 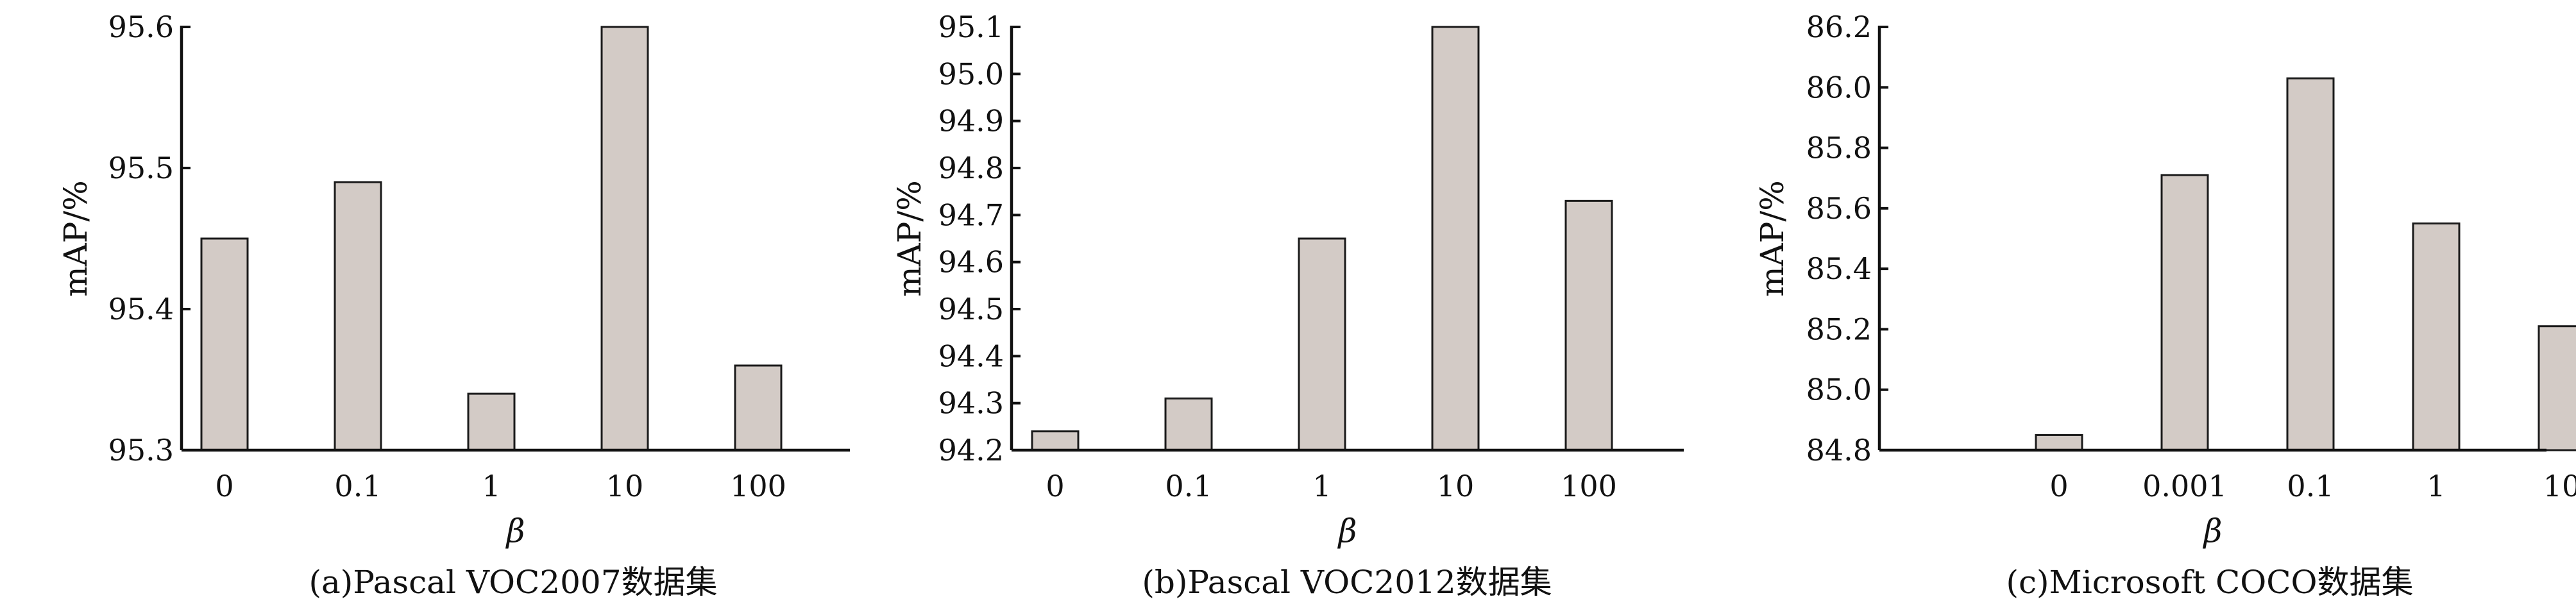 I want to click on y-tick-label: 86.0, so click(x=1839, y=87).